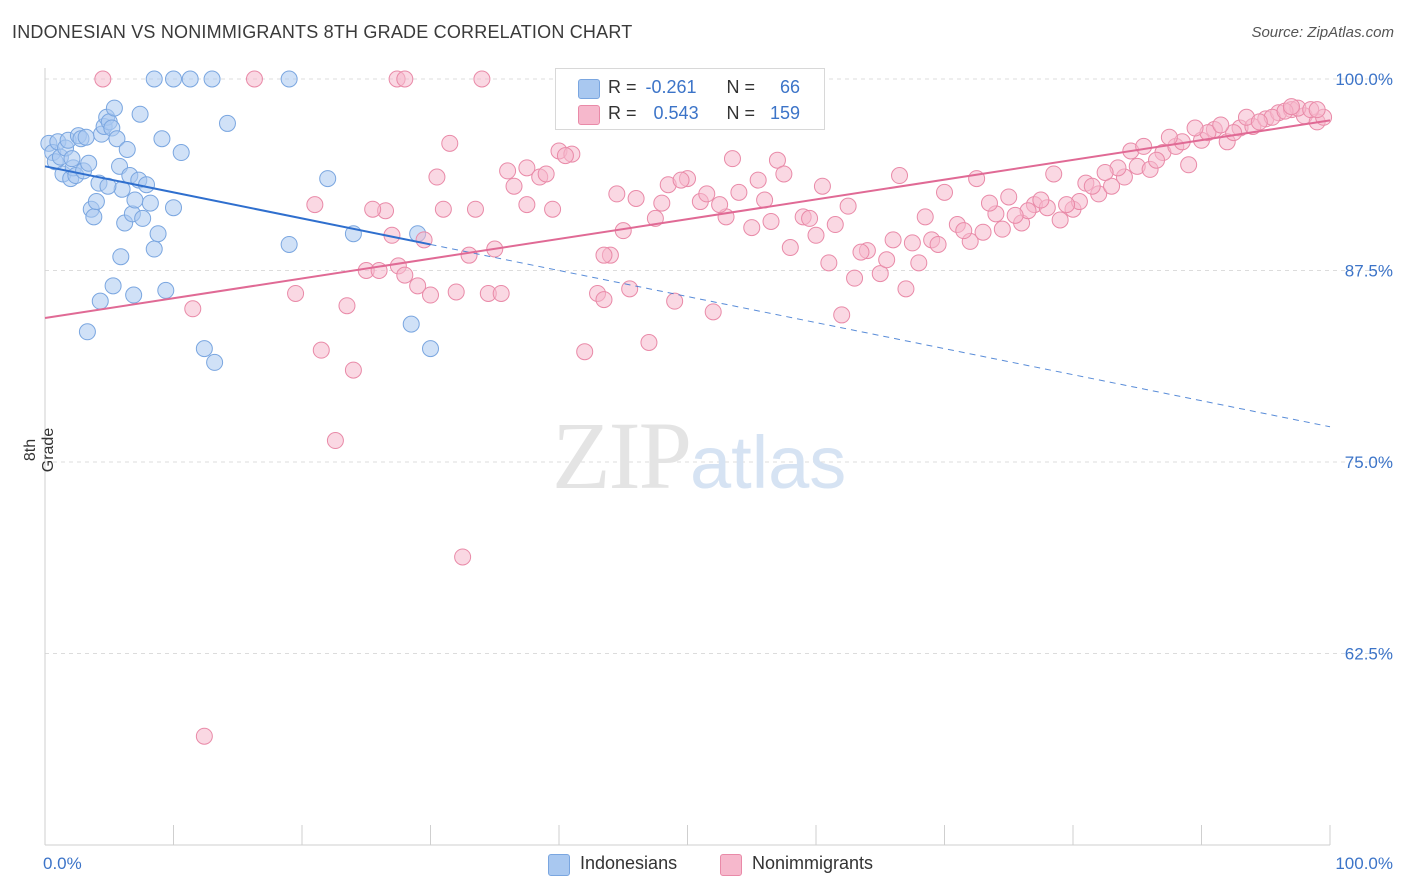 This screenshot has width=1406, height=892. What do you see at coordinates (704, 113) in the screenshot?
I see `legend-stats-nonimmigrants: R = 0.543 N = 159` at bounding box center [704, 113].